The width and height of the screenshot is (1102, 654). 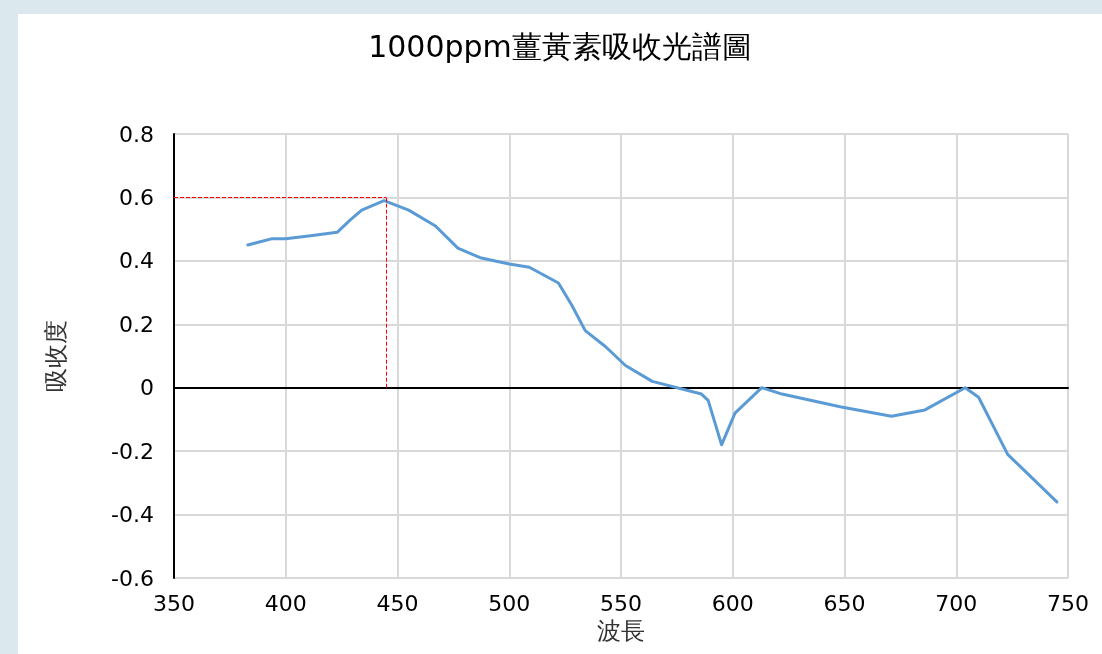 I want to click on x-axis-title: 波長, so click(x=621, y=630).